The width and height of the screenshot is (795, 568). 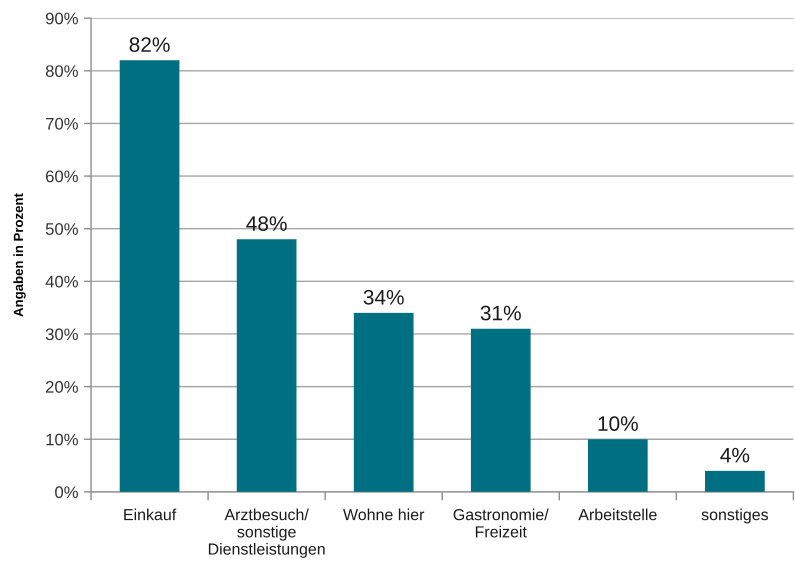 I want to click on x-tick-label: sonstiges, so click(x=735, y=516).